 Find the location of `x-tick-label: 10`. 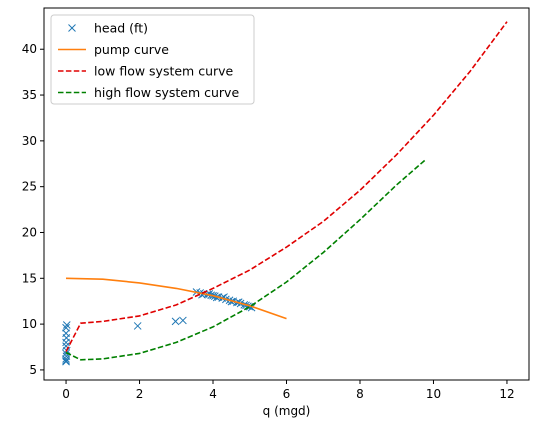

x-tick-label: 10 is located at coordinates (433, 394).